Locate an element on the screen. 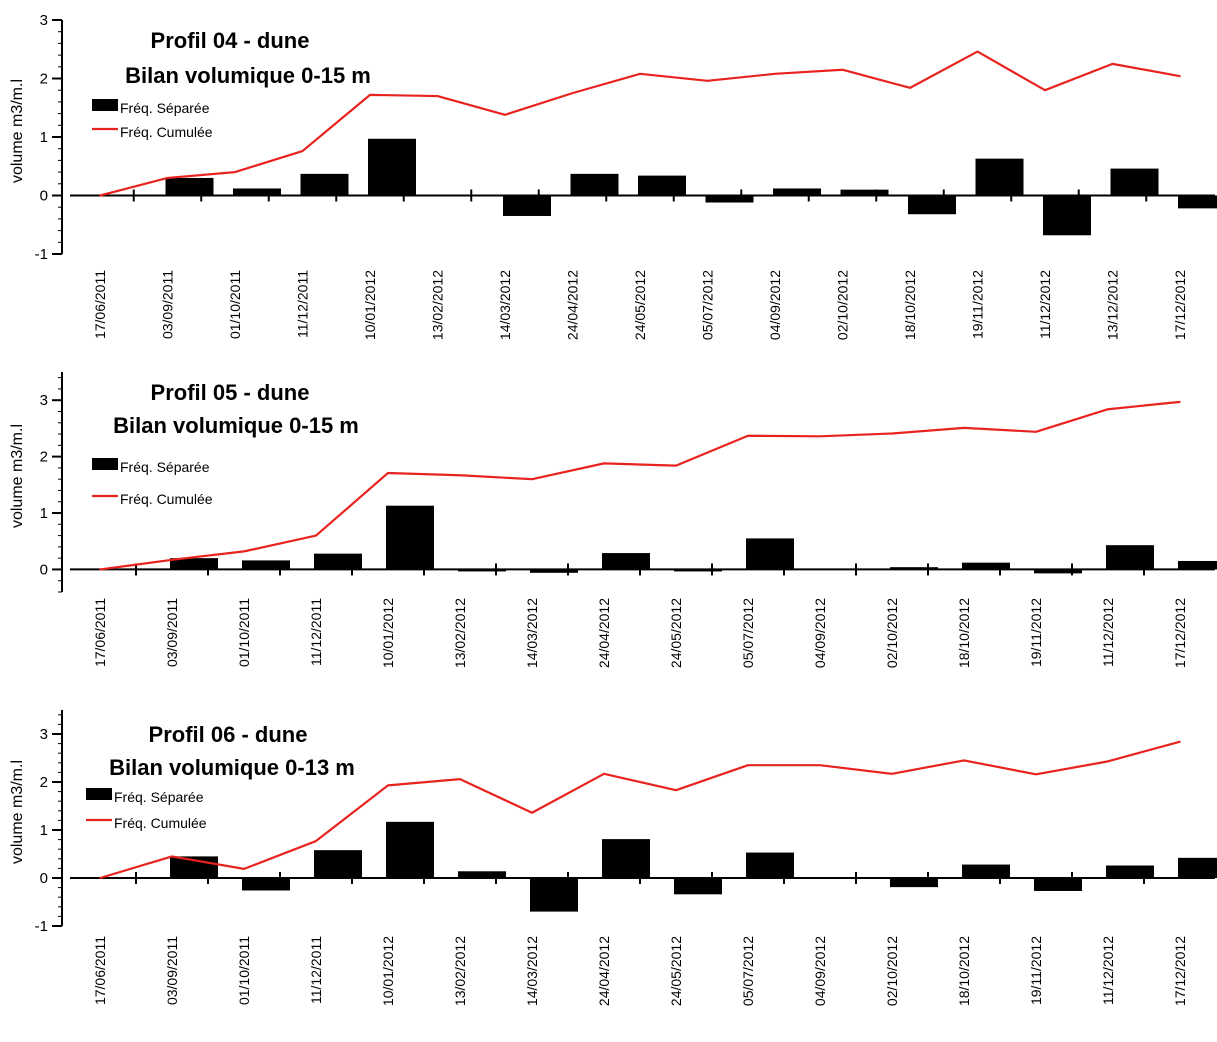 The width and height of the screenshot is (1217, 1042). y-axis-label: volume m3/m.l is located at coordinates (17, 476).